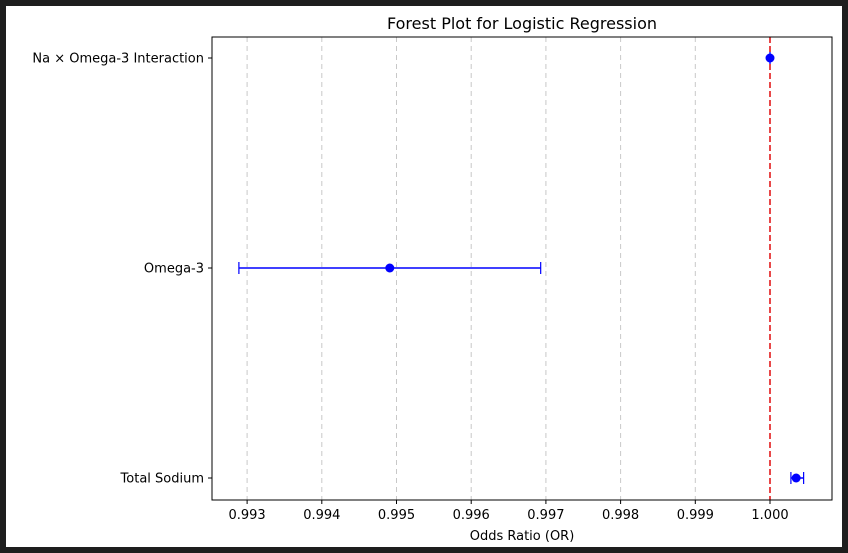  I want to click on x-tick-label: 0.998, so click(620, 515).